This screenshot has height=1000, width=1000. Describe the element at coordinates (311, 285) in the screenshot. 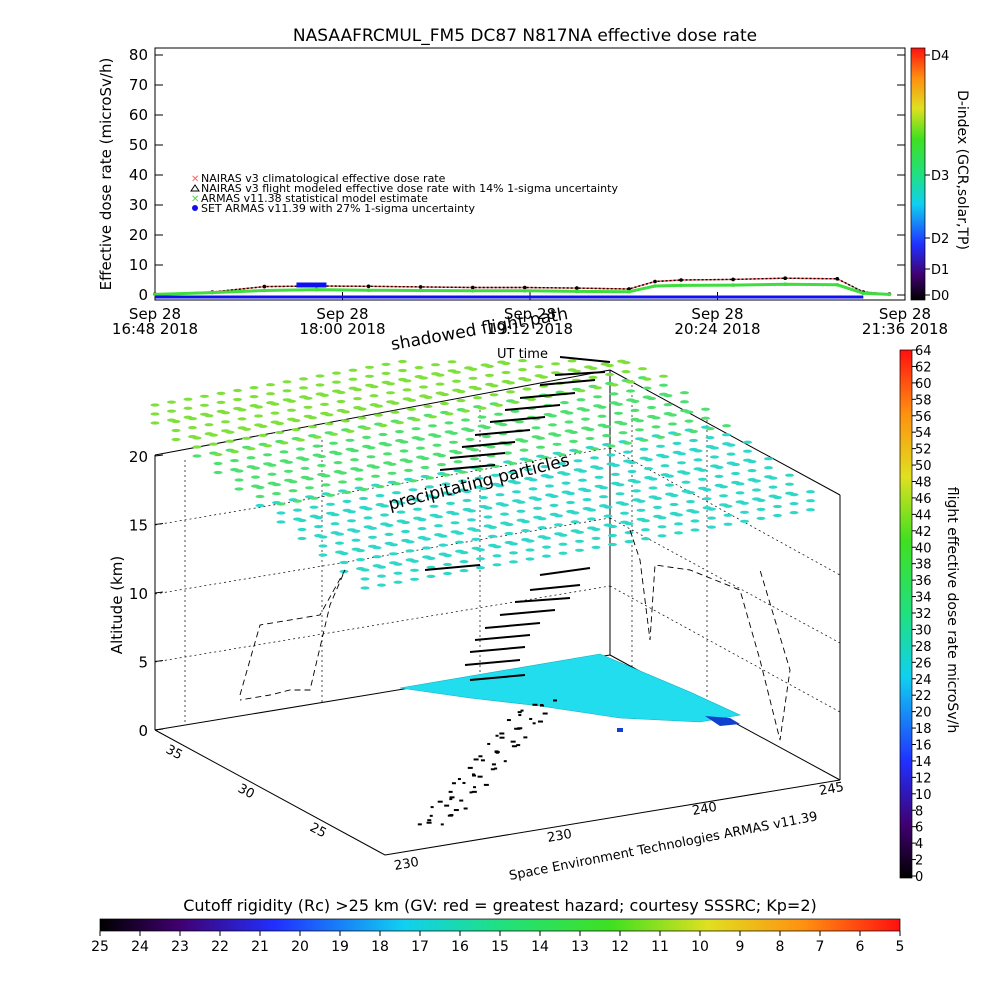

I see `set-armas-point` at that location.